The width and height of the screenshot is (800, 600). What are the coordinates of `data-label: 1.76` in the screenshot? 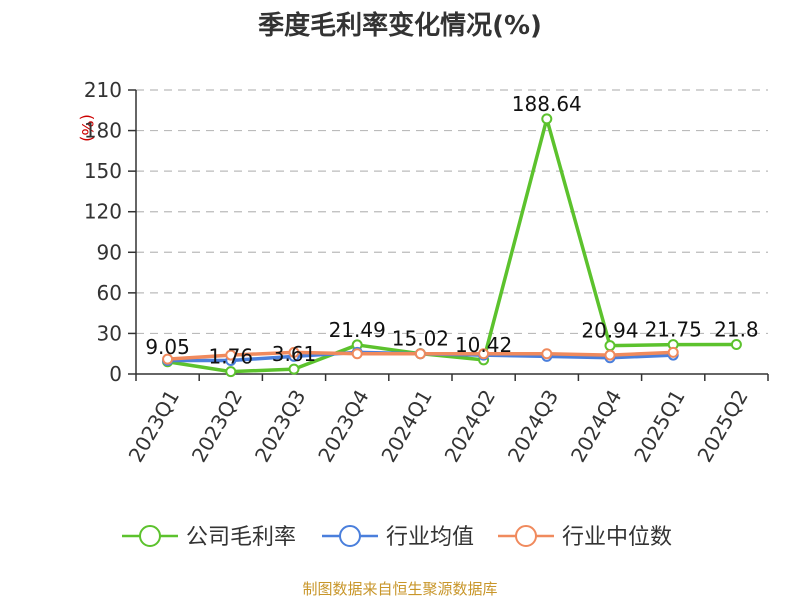 It's located at (231, 357).